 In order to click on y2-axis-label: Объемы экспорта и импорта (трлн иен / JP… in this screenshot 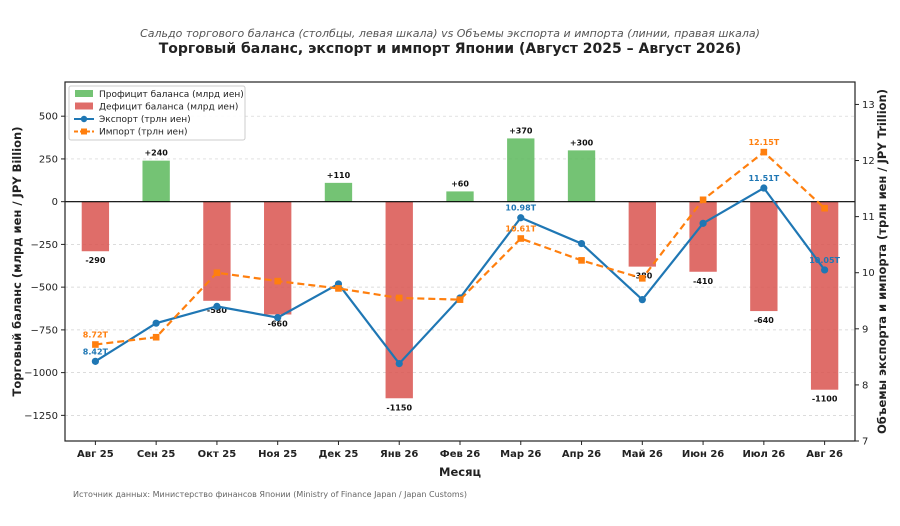, I will do `click(882, 261)`.